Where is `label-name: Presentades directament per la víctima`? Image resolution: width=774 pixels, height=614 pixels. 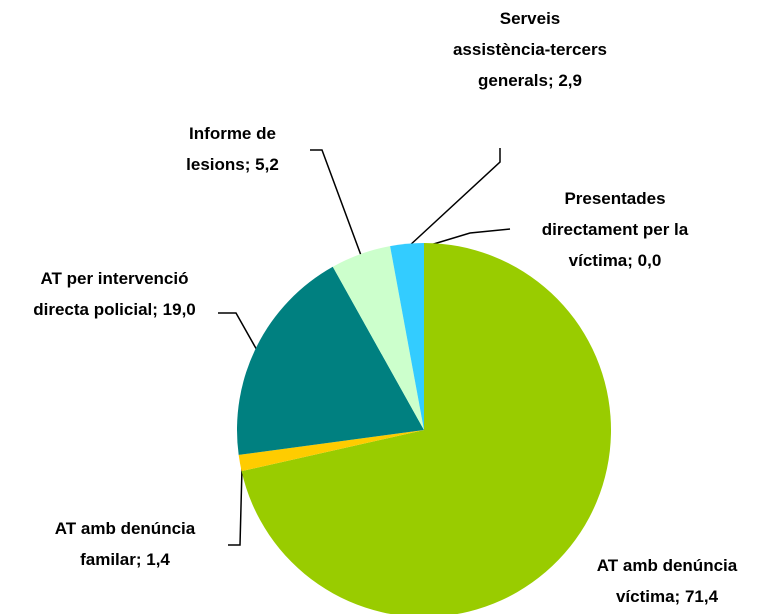 label-name: Presentades directament per la víctima is located at coordinates (615, 229).